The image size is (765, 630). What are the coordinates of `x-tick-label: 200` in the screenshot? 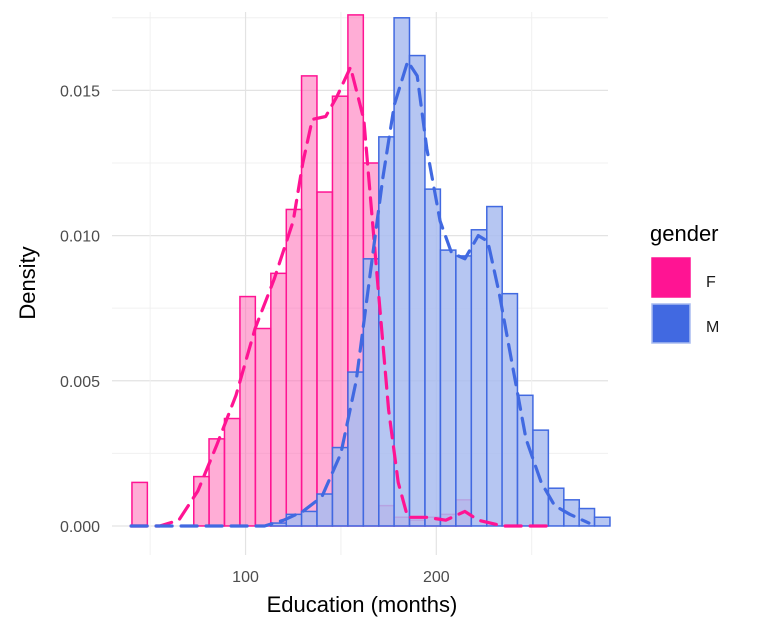 It's located at (436, 577).